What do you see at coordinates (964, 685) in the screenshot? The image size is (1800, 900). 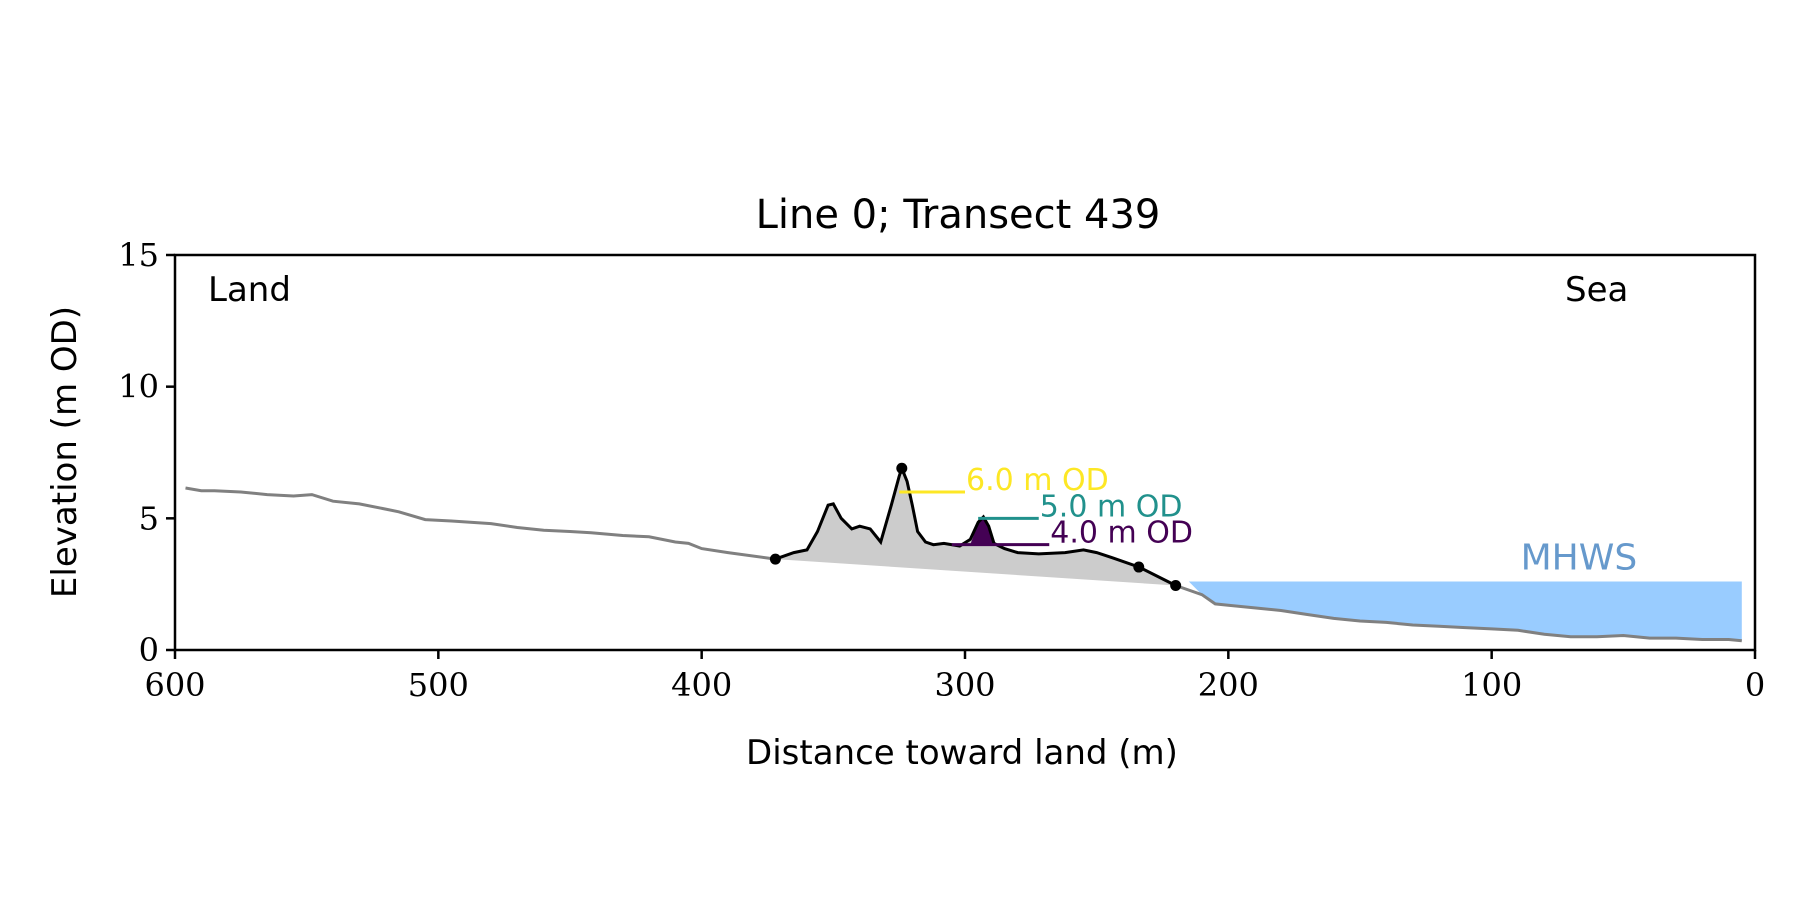 I see `x-tick-label: 300` at bounding box center [964, 685].